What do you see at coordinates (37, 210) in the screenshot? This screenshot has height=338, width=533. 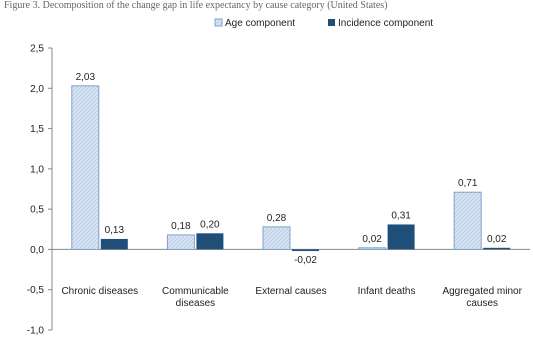 I see `y-tick-label: 0,5` at bounding box center [37, 210].